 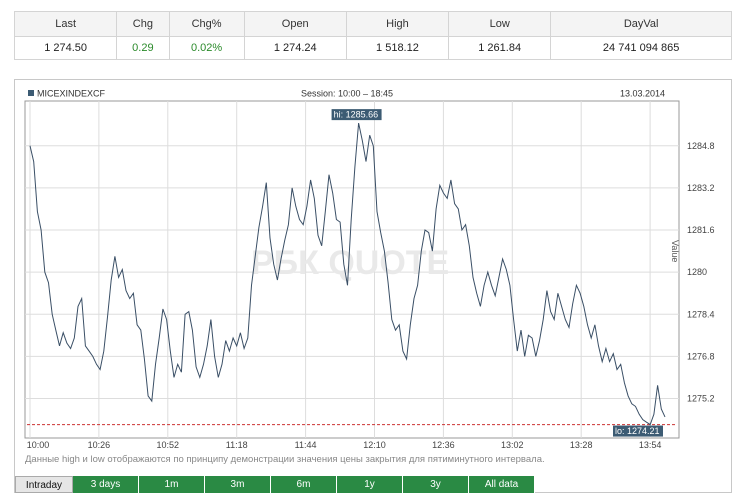 I want to click on value-last: 1 274.50, so click(x=65, y=48).